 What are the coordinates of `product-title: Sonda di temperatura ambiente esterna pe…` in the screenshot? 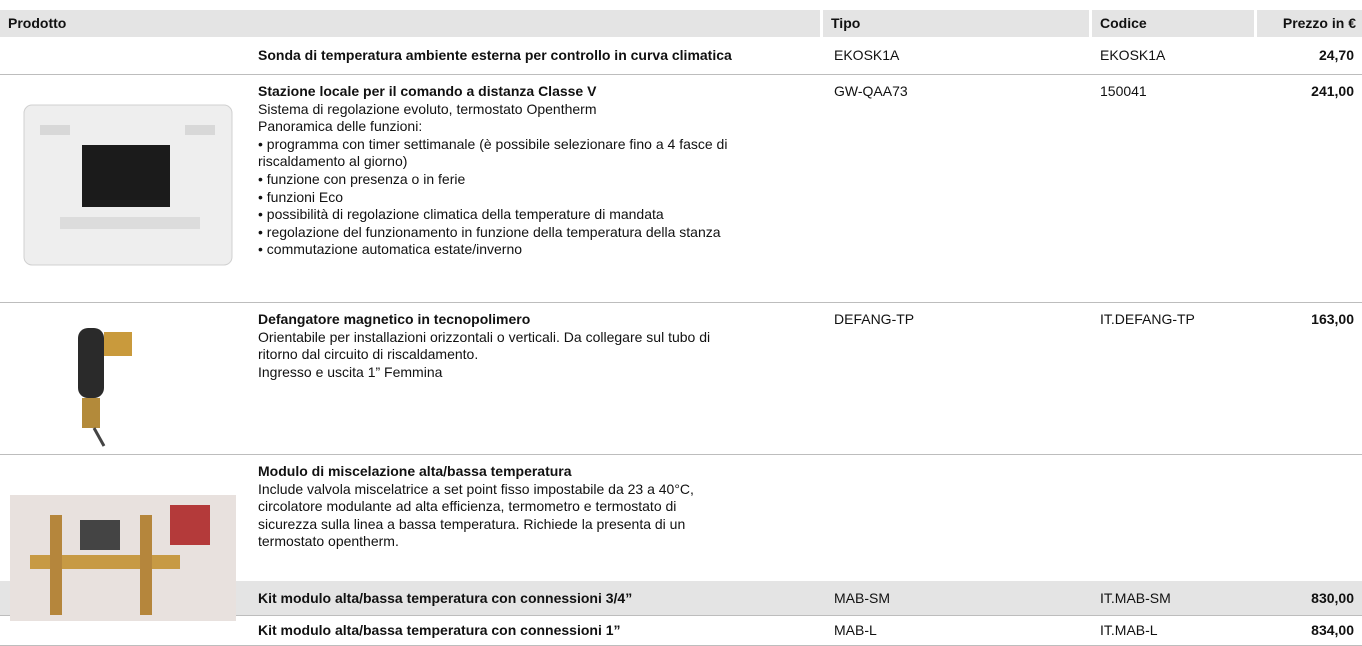 It's located at (495, 55).